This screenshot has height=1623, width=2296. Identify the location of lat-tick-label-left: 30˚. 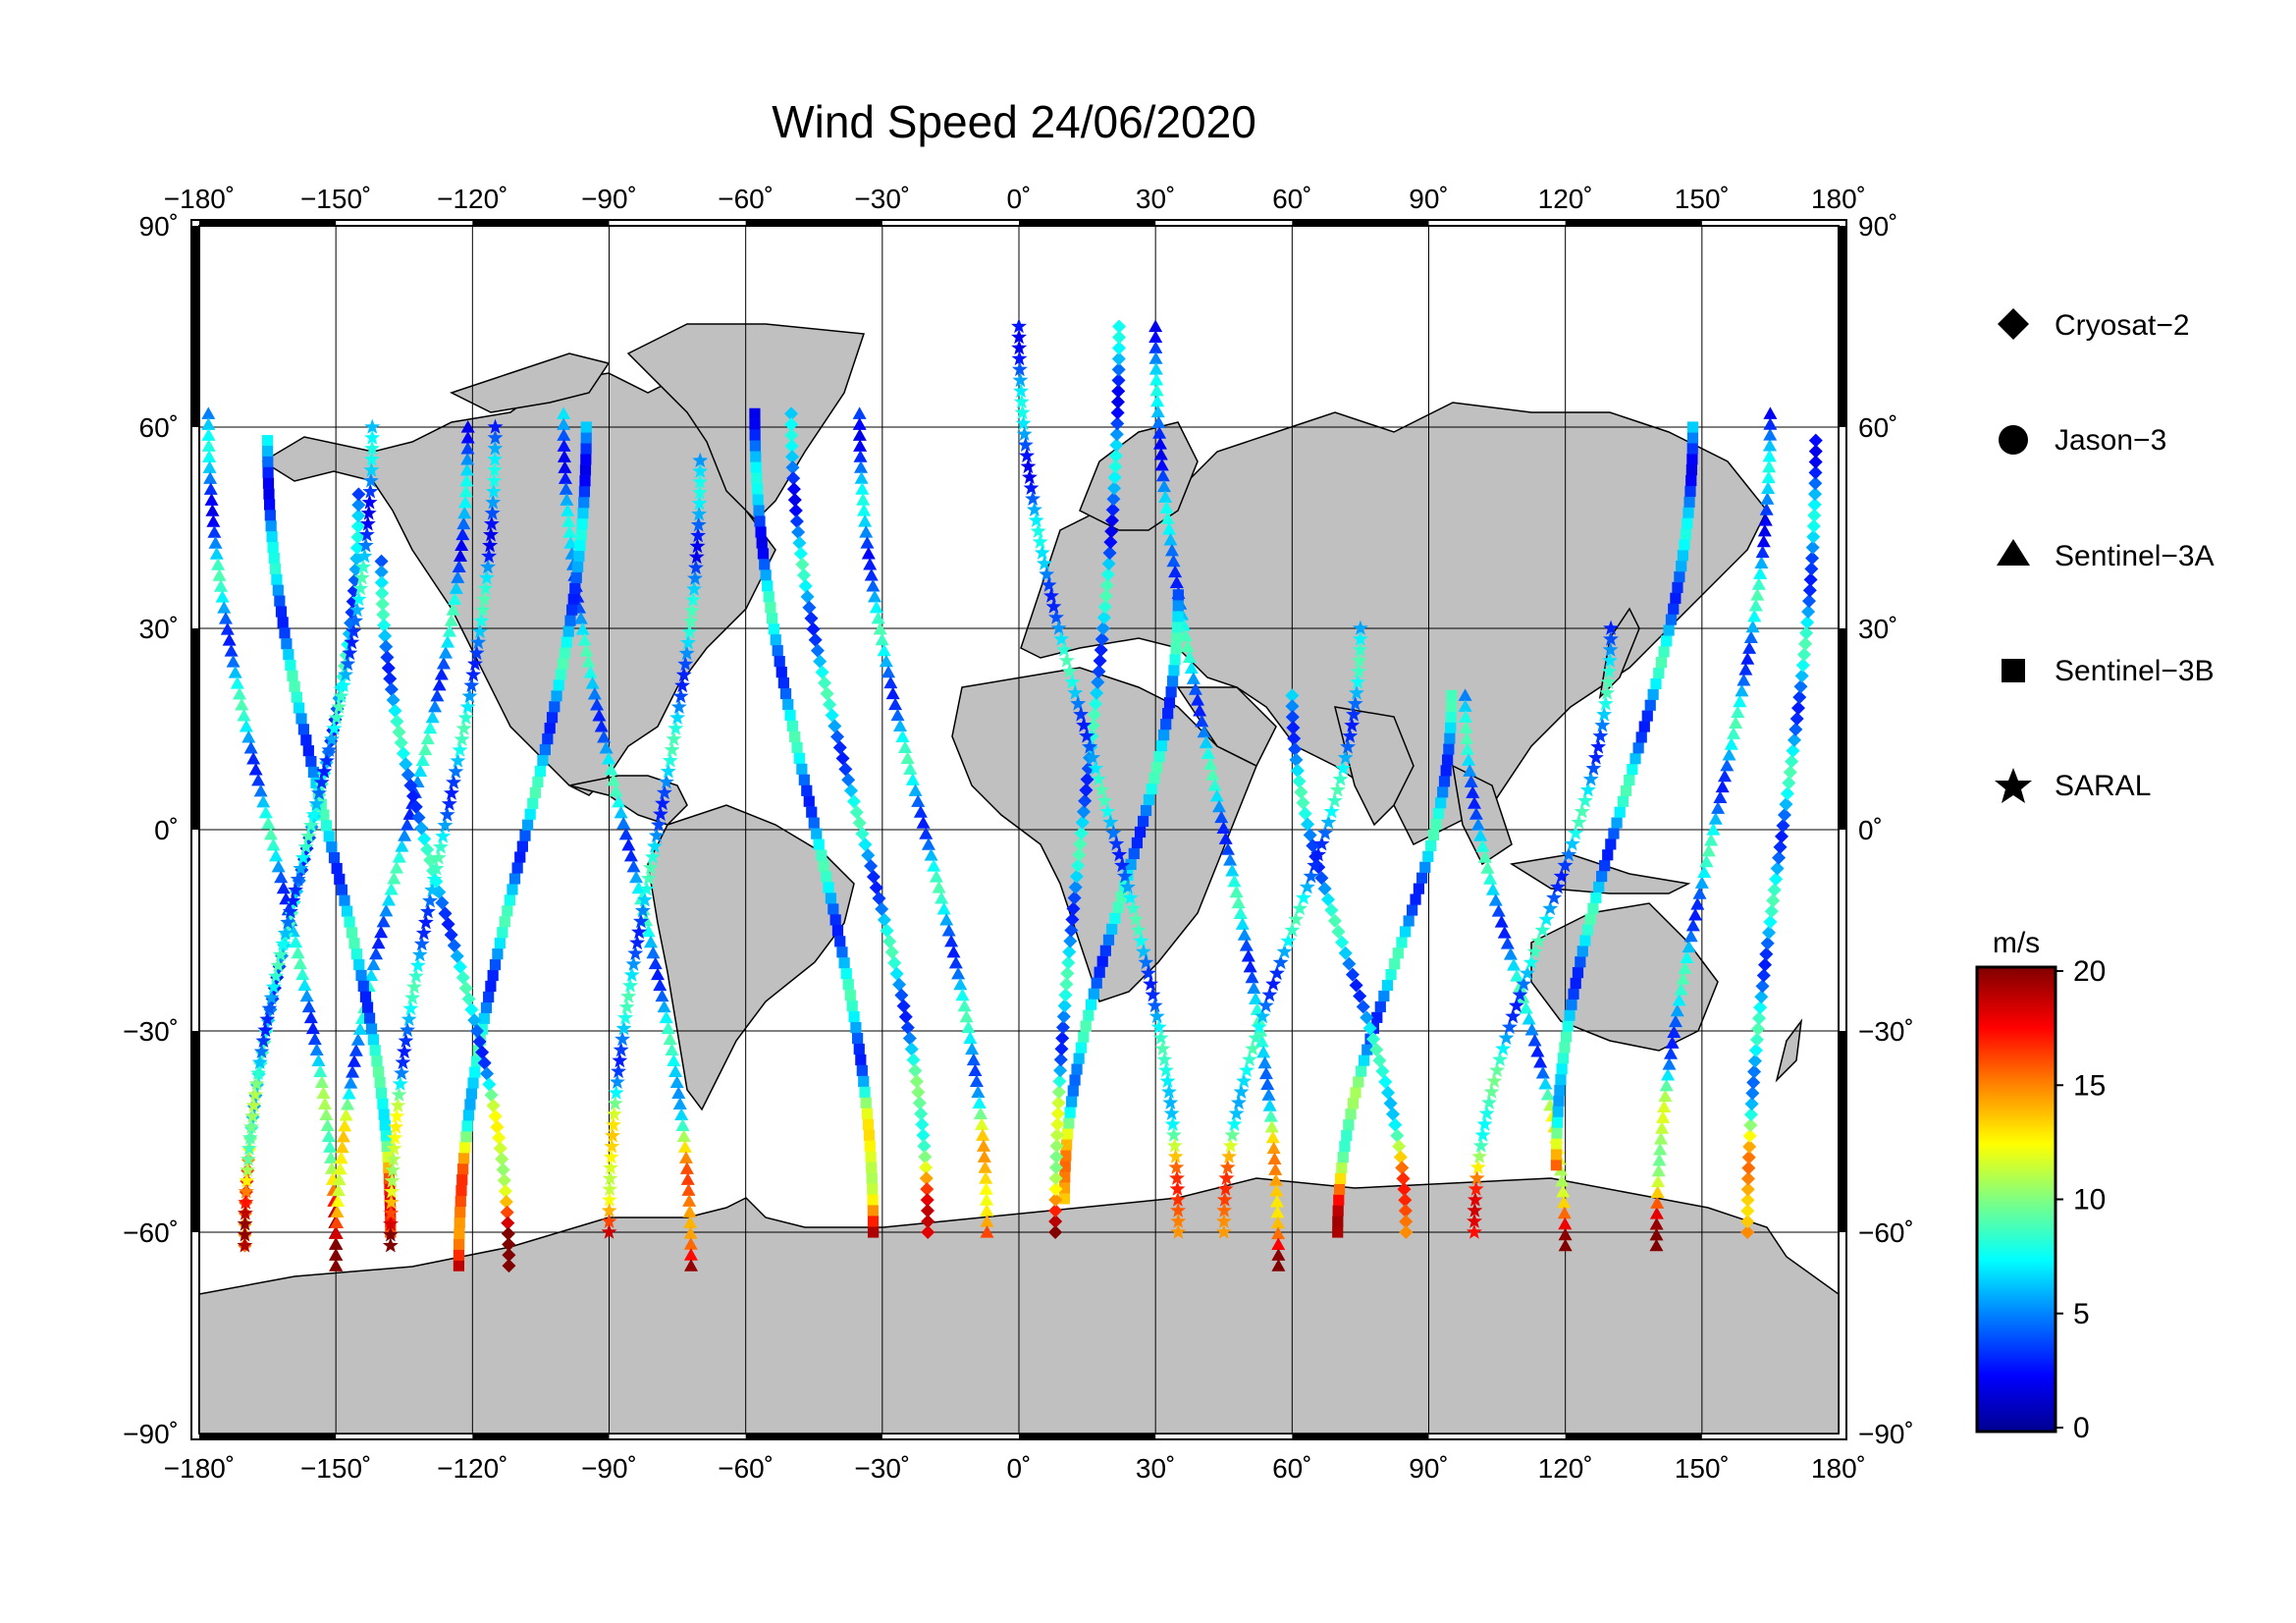
(159, 629).